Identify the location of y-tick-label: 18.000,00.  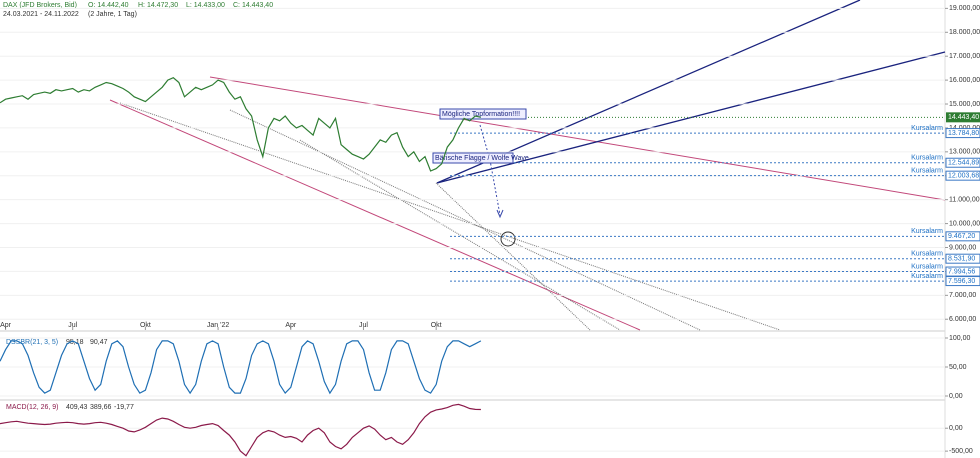
(964, 32).